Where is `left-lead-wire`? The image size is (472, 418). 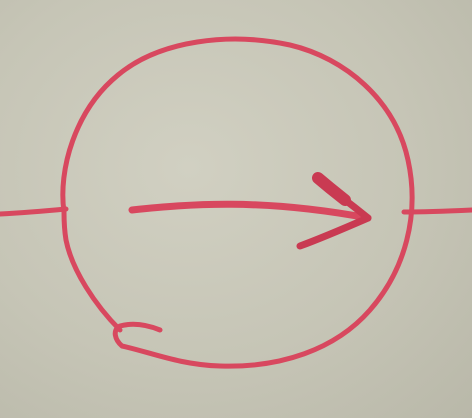 left-lead-wire is located at coordinates (34, 211).